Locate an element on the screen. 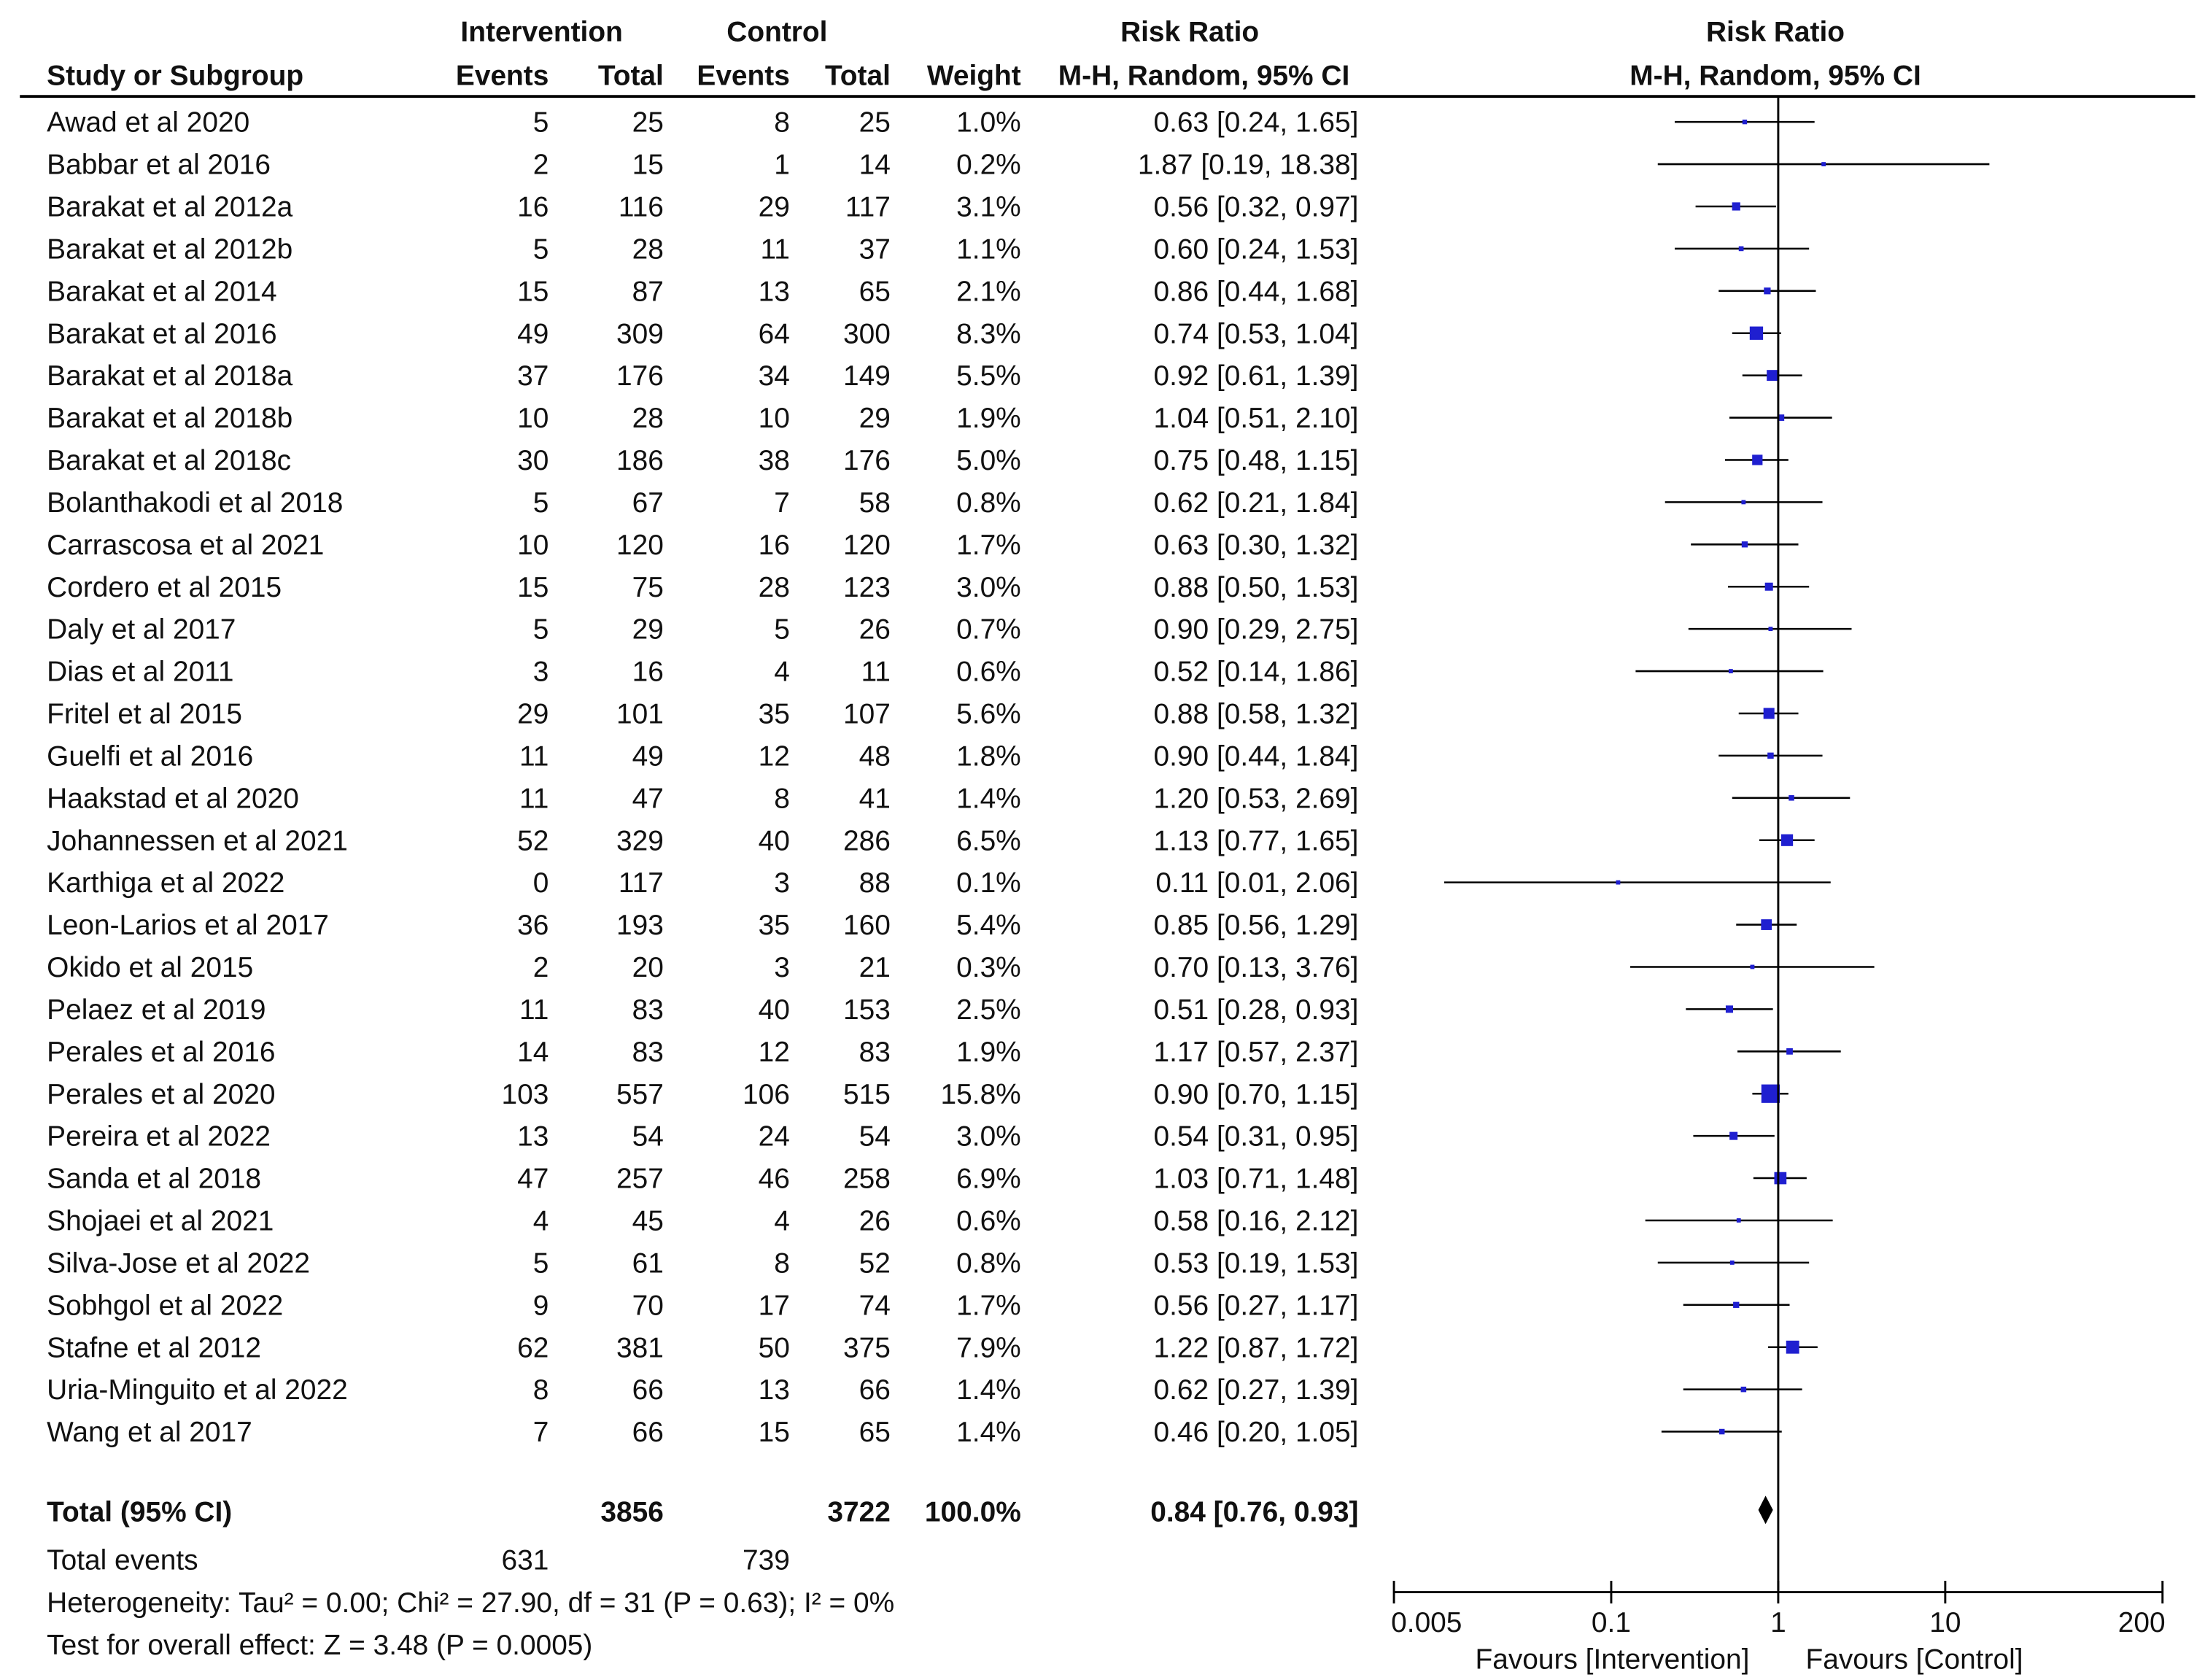 The image size is (2205, 1680). total-events-intervention: 631 is located at coordinates (525, 1560).